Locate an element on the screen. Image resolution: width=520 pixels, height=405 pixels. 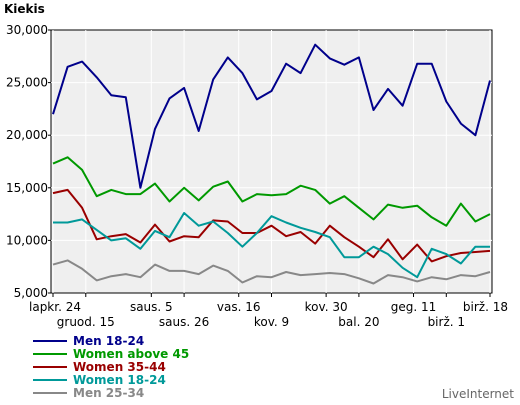
y-axis-label: Kiekis is located at coordinates (24, 9).